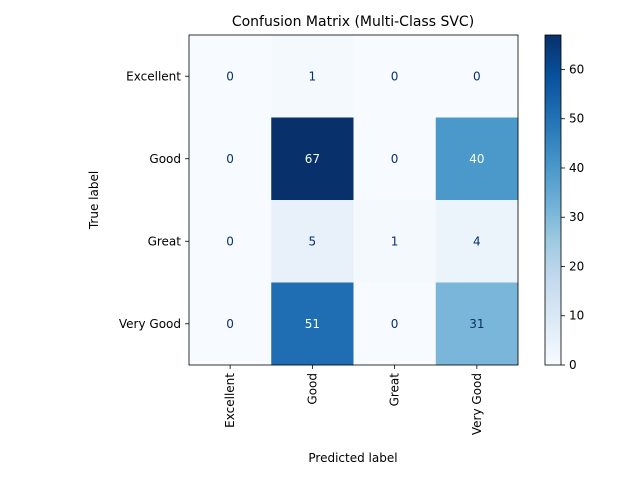  Describe the element at coordinates (576, 119) in the screenshot. I see `colorbar-tick-label: 50` at that location.